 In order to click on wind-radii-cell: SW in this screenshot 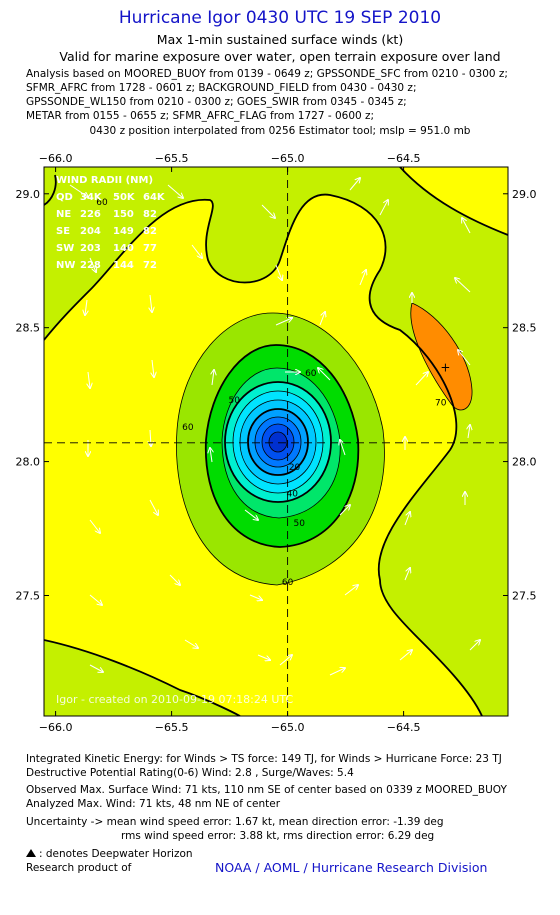, I will do `click(65, 248)`.